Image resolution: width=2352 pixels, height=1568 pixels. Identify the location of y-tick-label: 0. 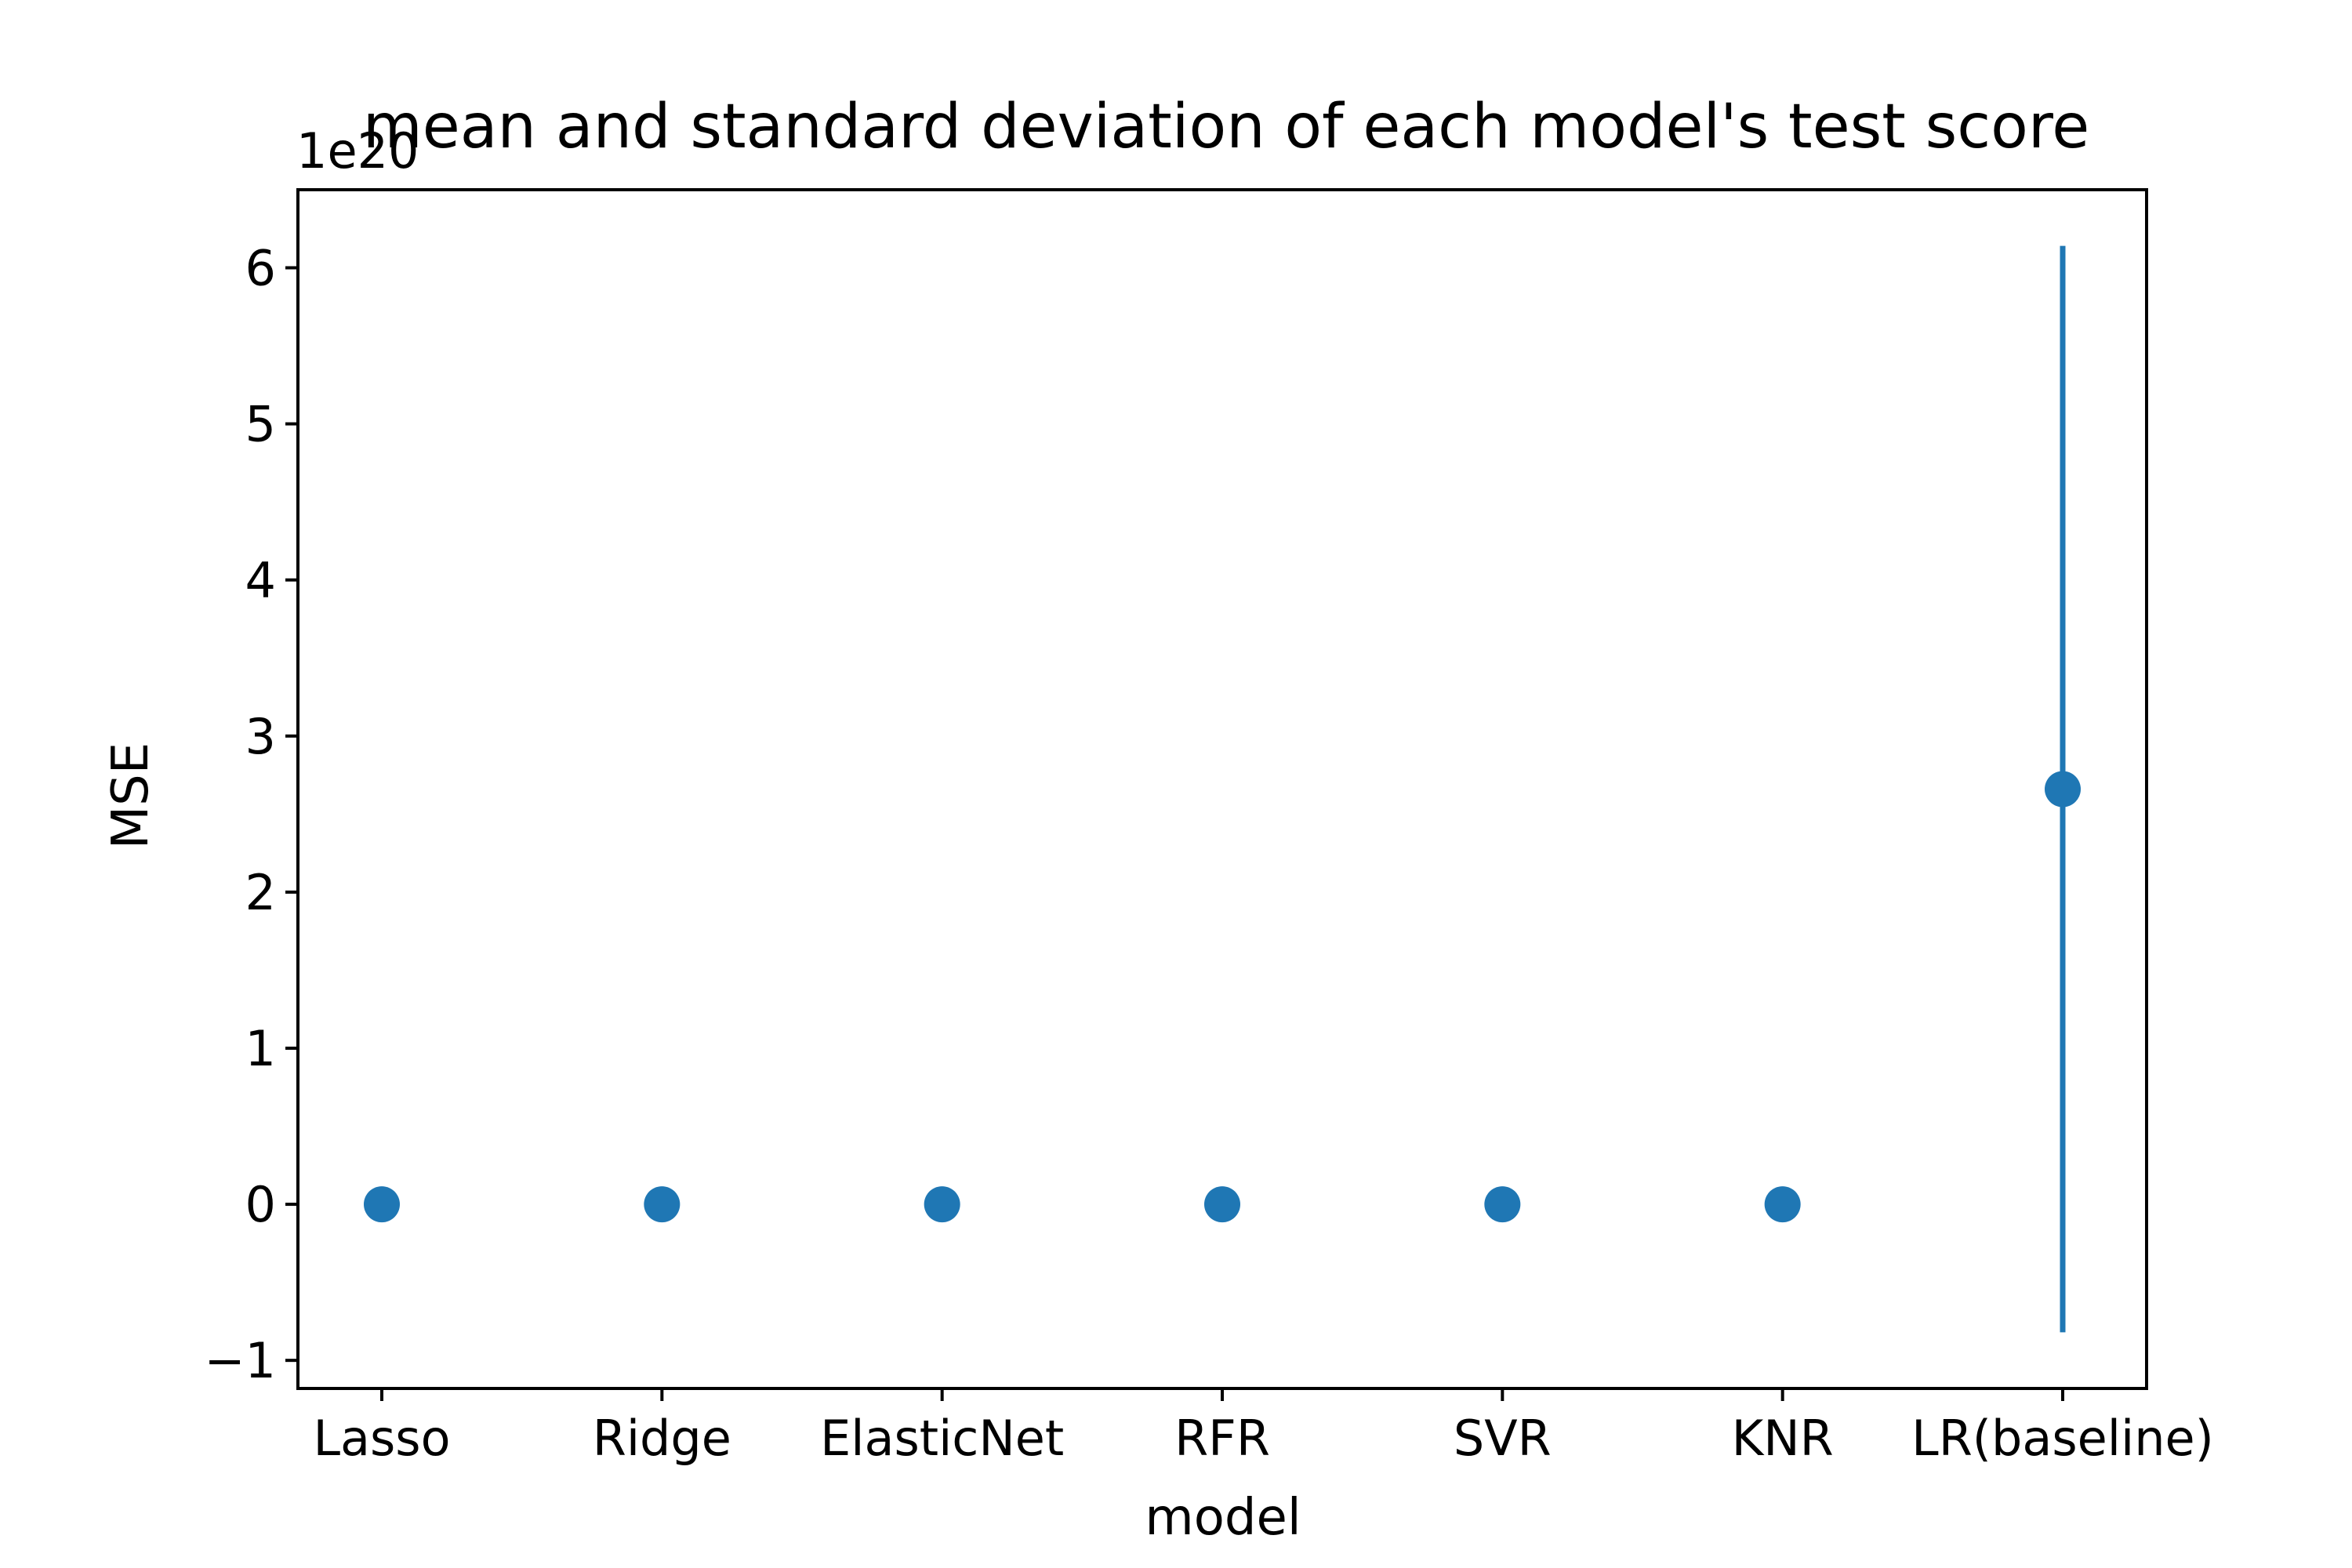
(260, 1204).